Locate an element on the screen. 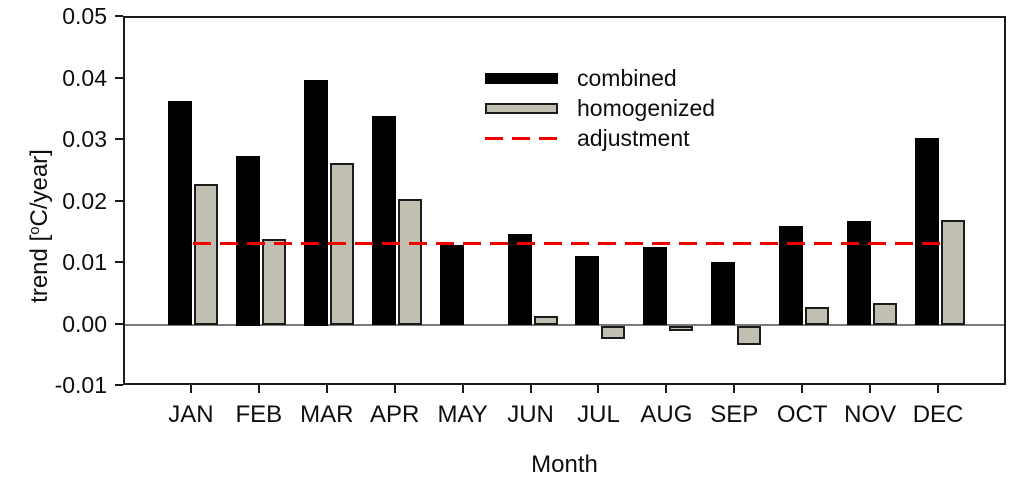 The image size is (1024, 483). x-axis-title: Month is located at coordinates (564, 464).